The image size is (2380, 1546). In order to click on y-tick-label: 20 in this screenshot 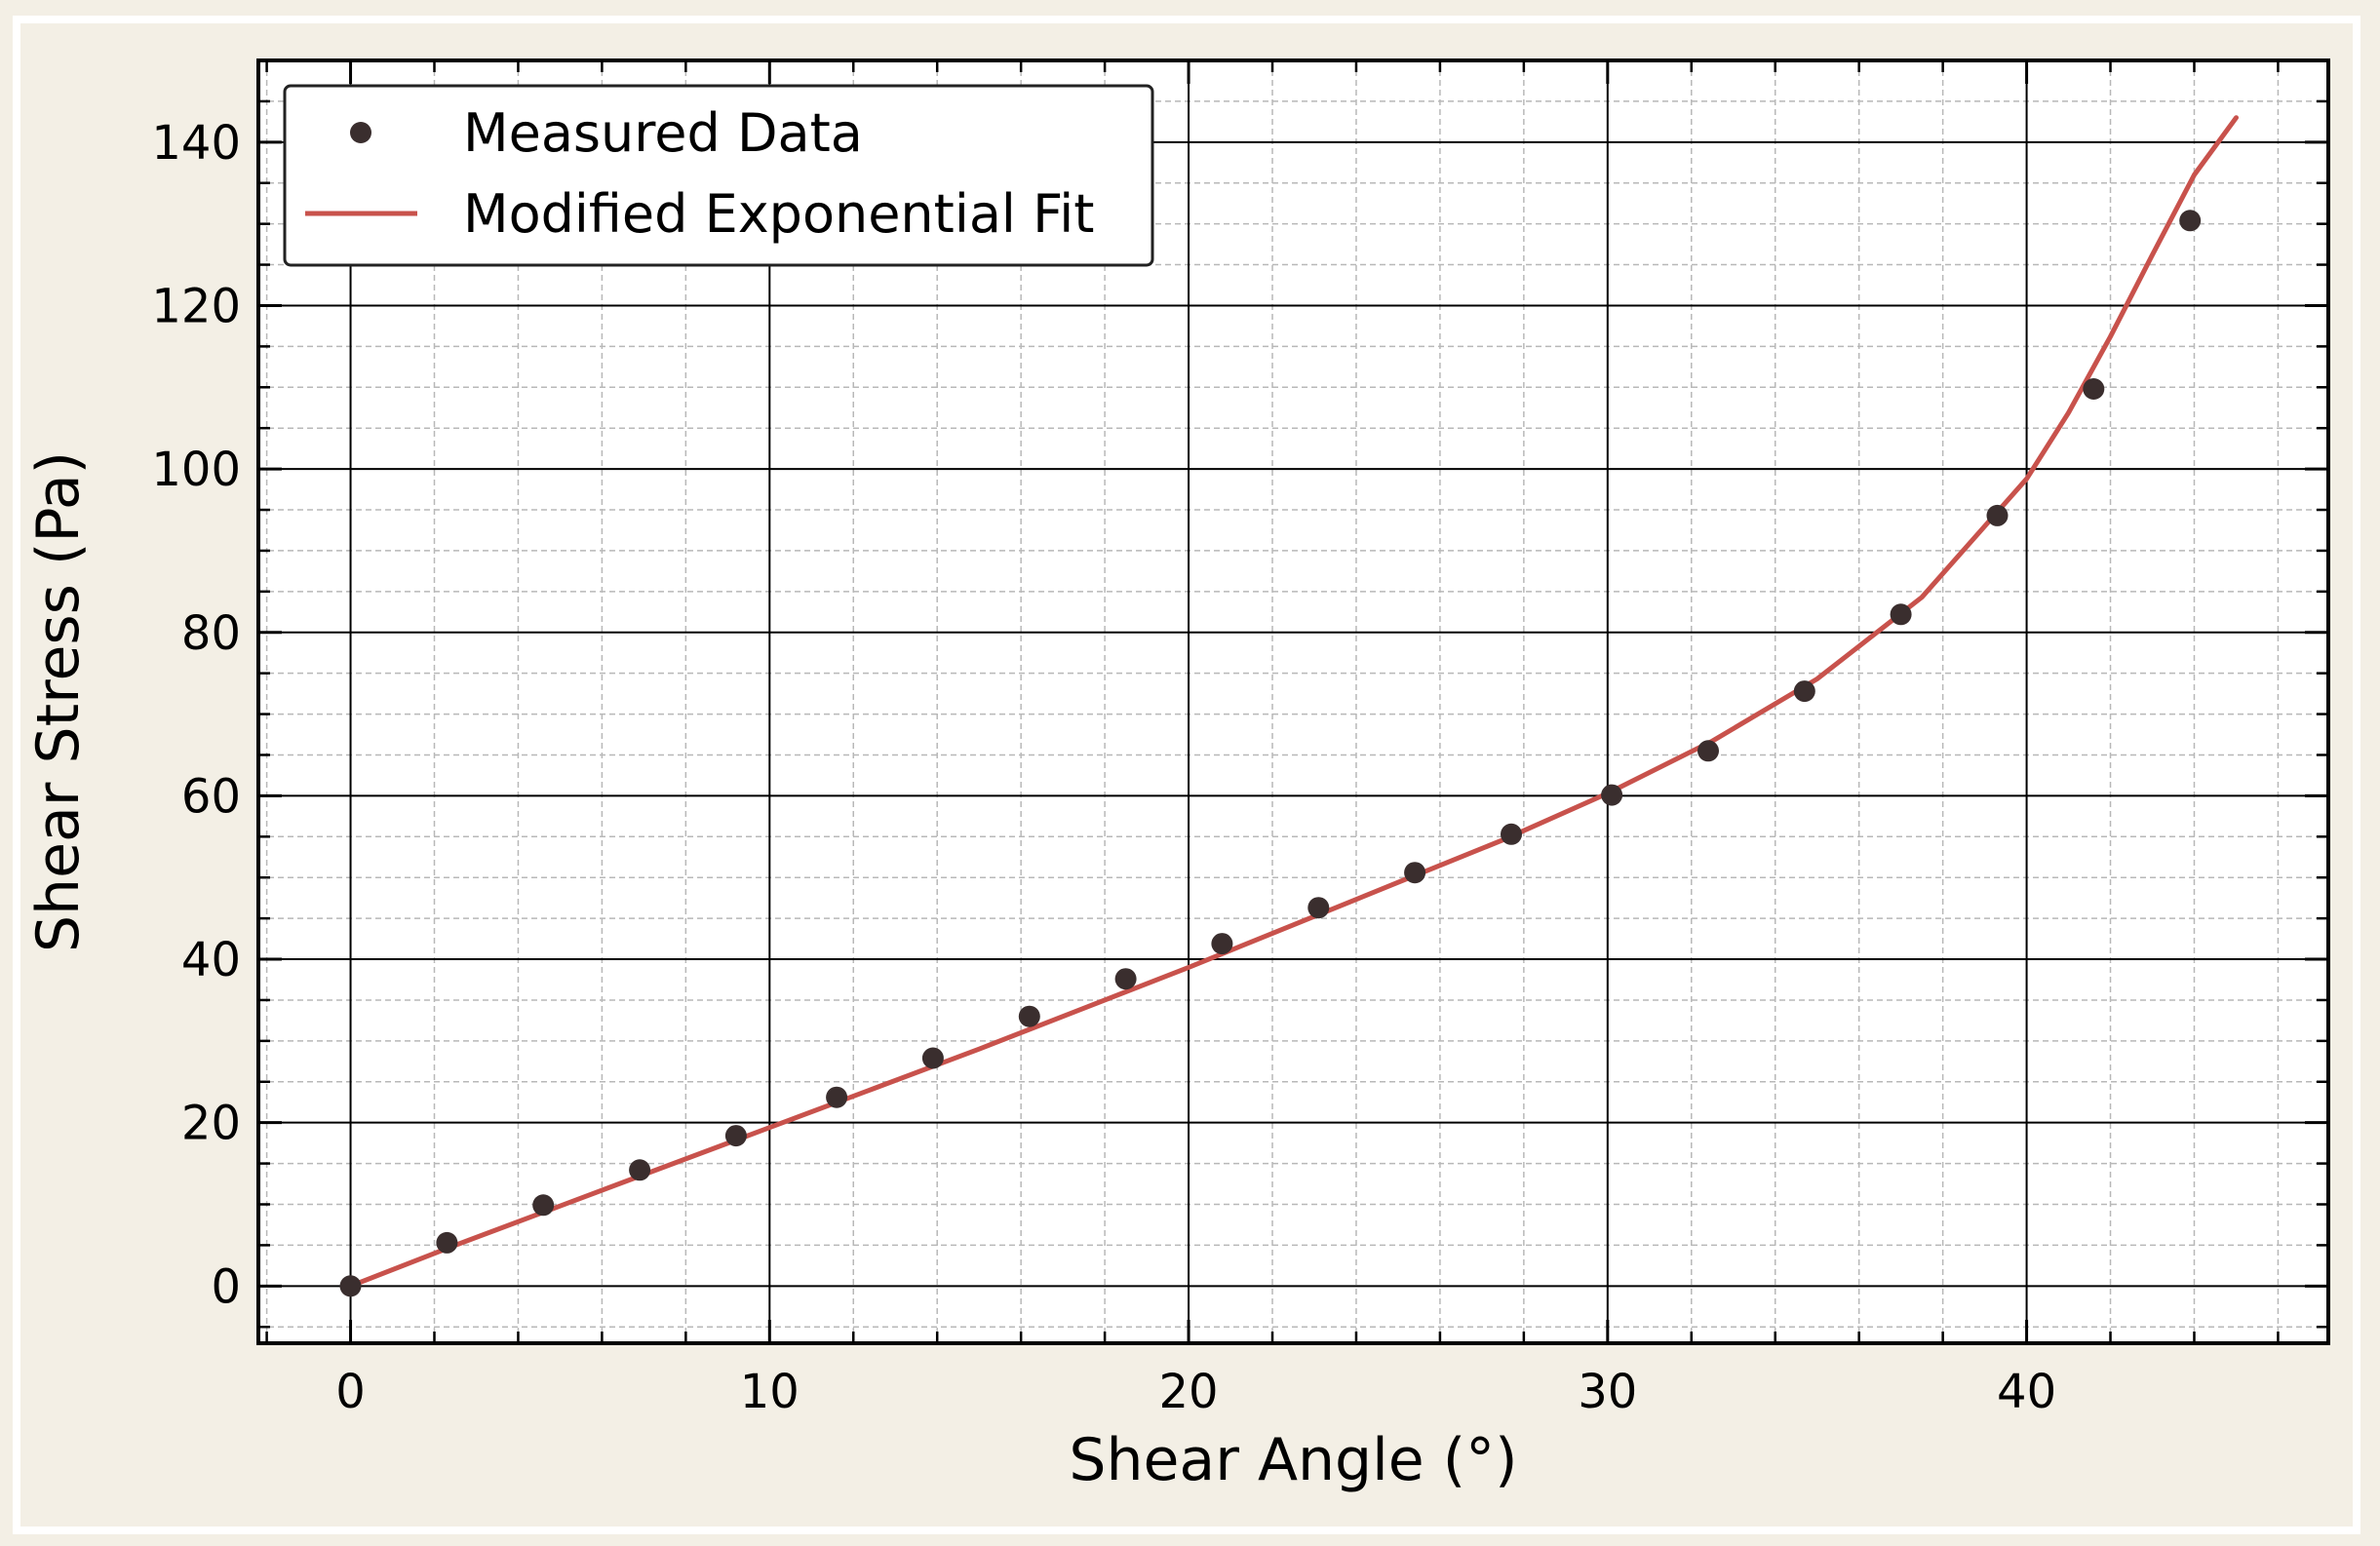, I will do `click(211, 1124)`.